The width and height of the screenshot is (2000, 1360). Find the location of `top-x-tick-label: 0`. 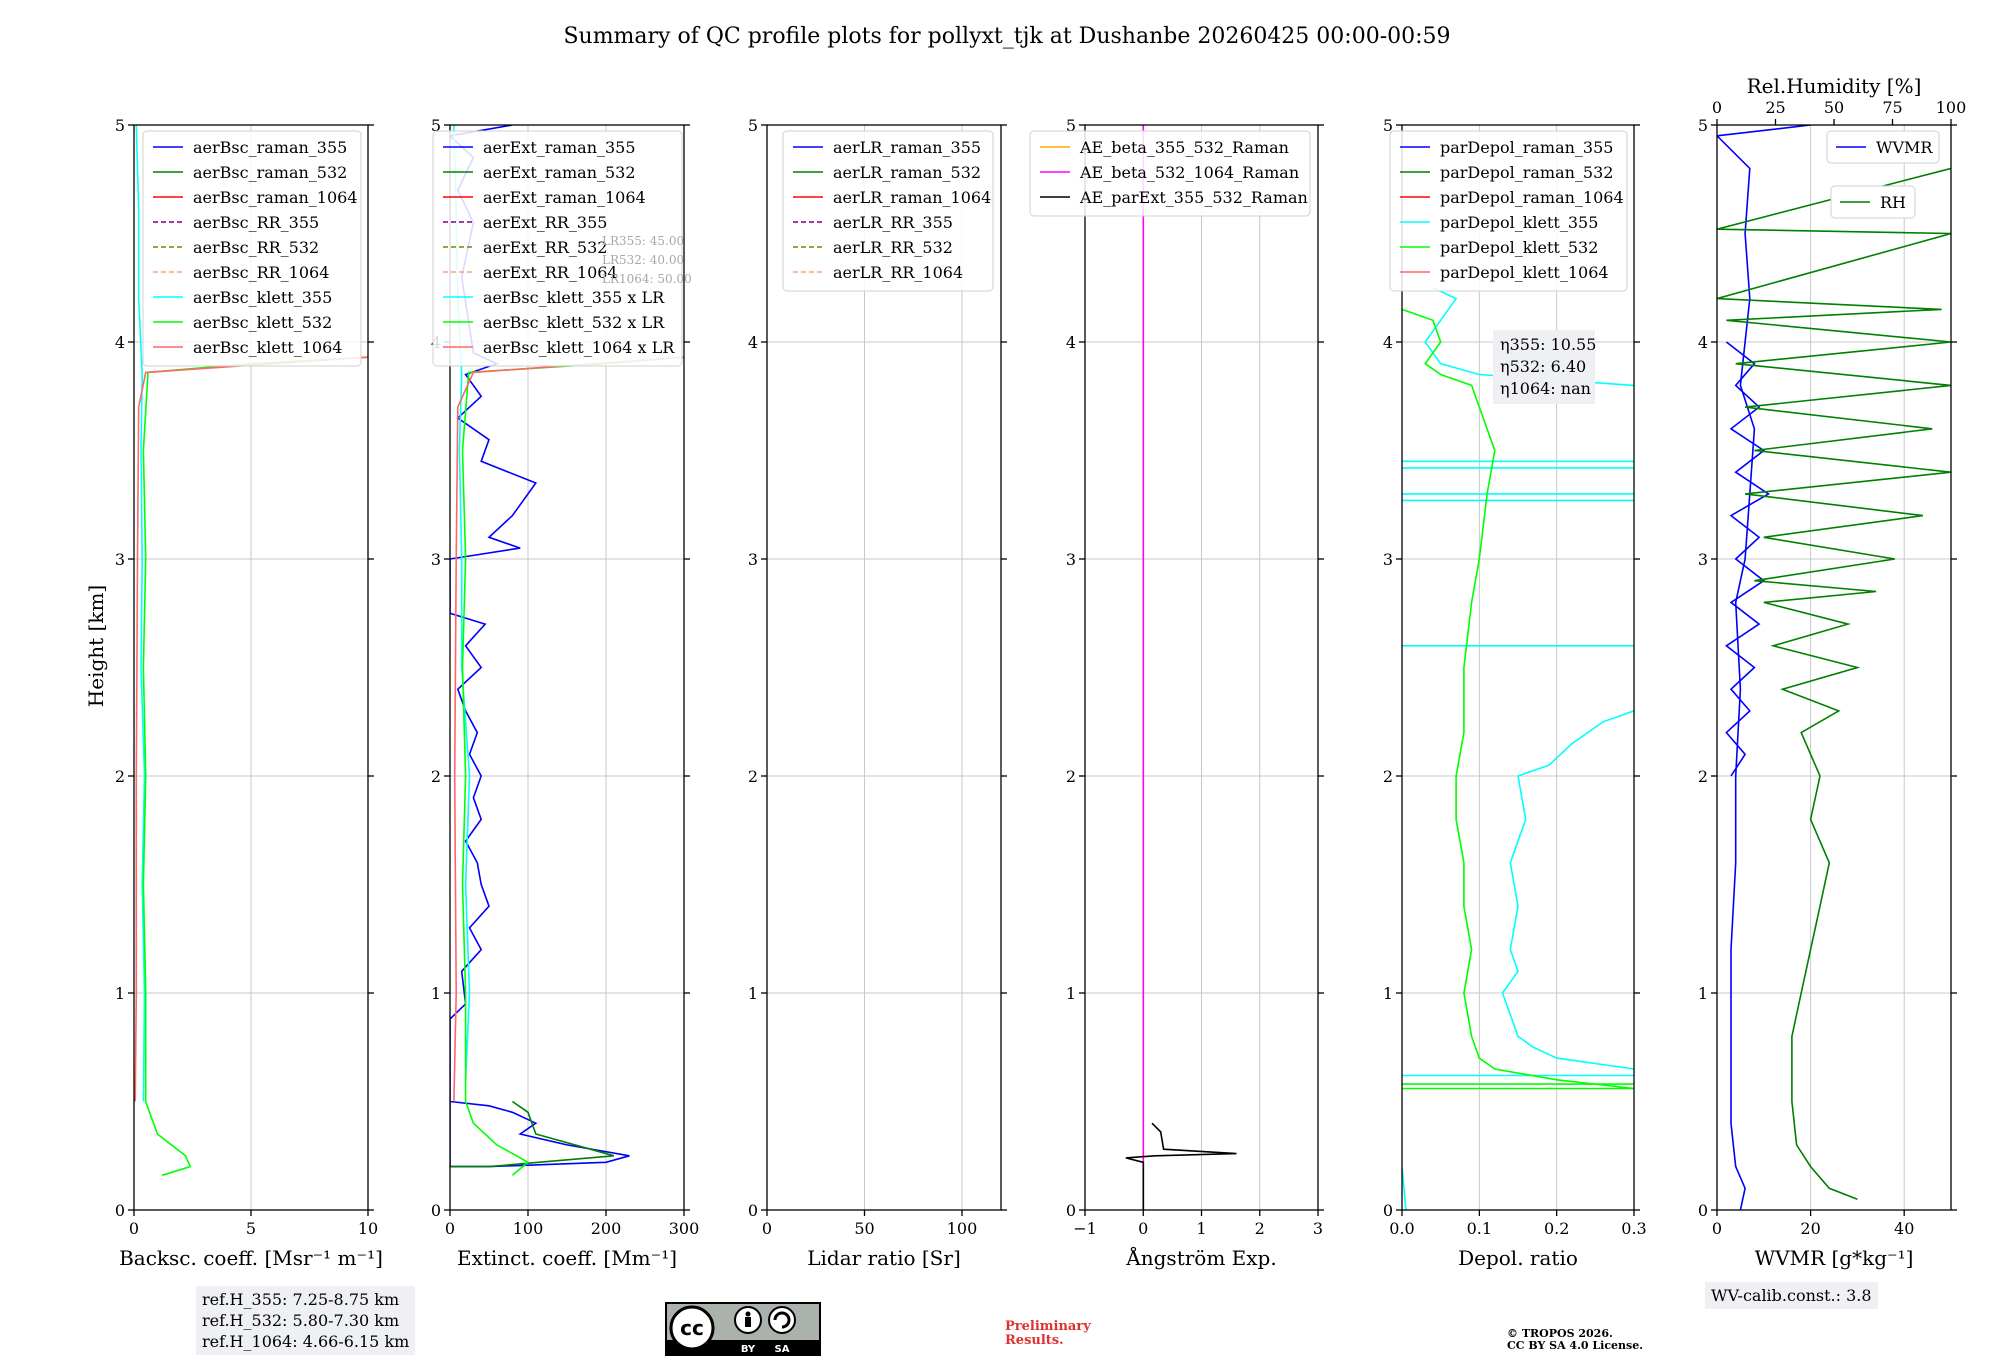

top-x-tick-label: 0 is located at coordinates (1717, 107).